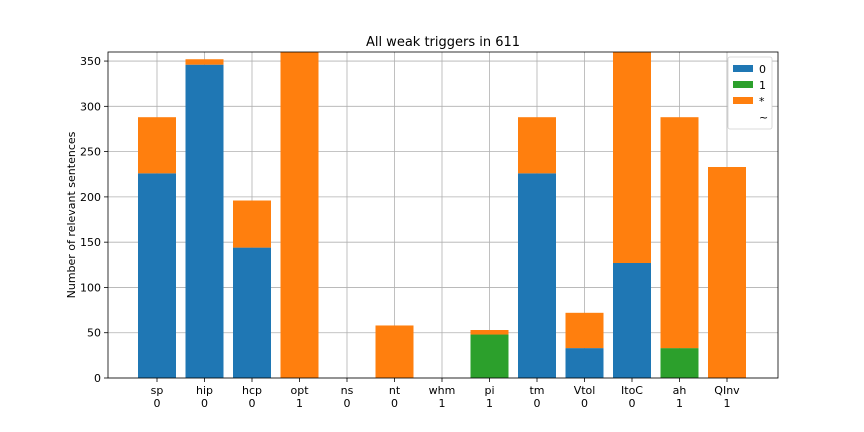 This screenshot has height=432, width=864. Describe the element at coordinates (94, 333) in the screenshot. I see `y-tick-label: 50` at that location.